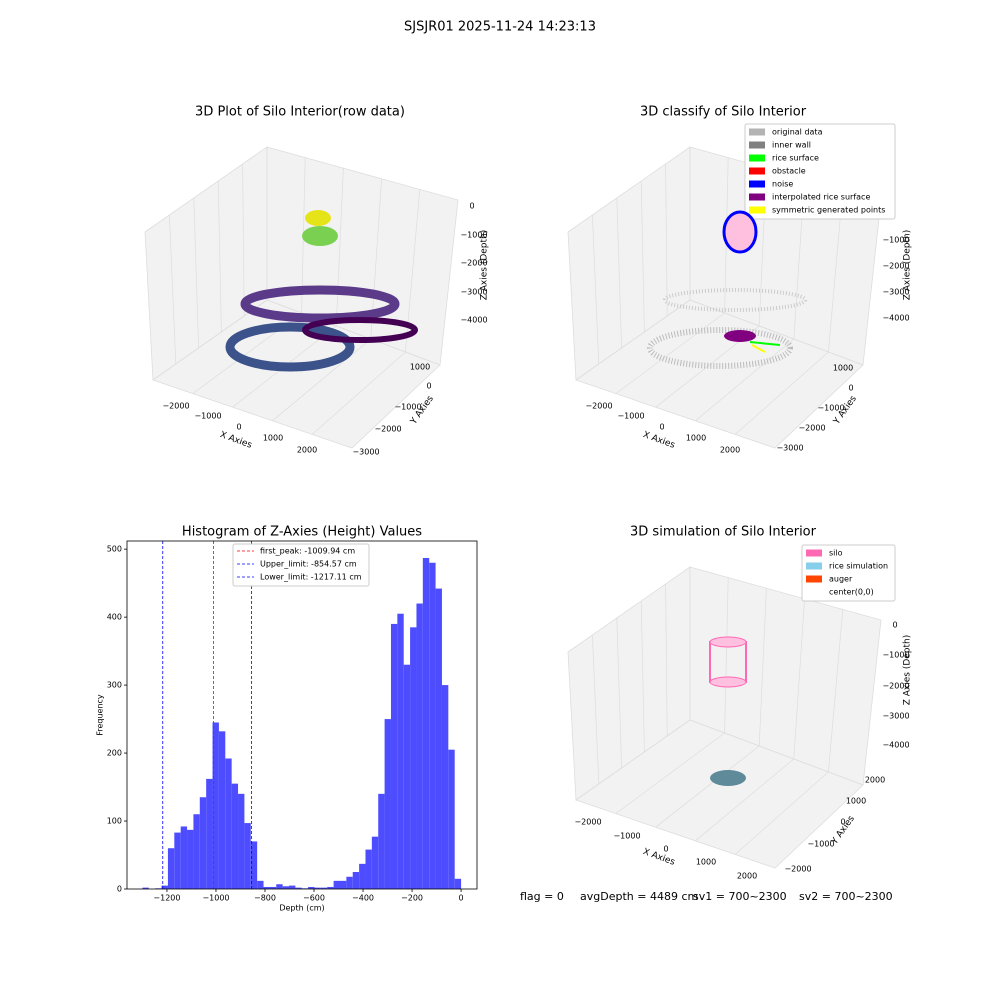 The height and width of the screenshot is (1000, 1000). I want to click on y-tick-label: 0, so click(850, 388).